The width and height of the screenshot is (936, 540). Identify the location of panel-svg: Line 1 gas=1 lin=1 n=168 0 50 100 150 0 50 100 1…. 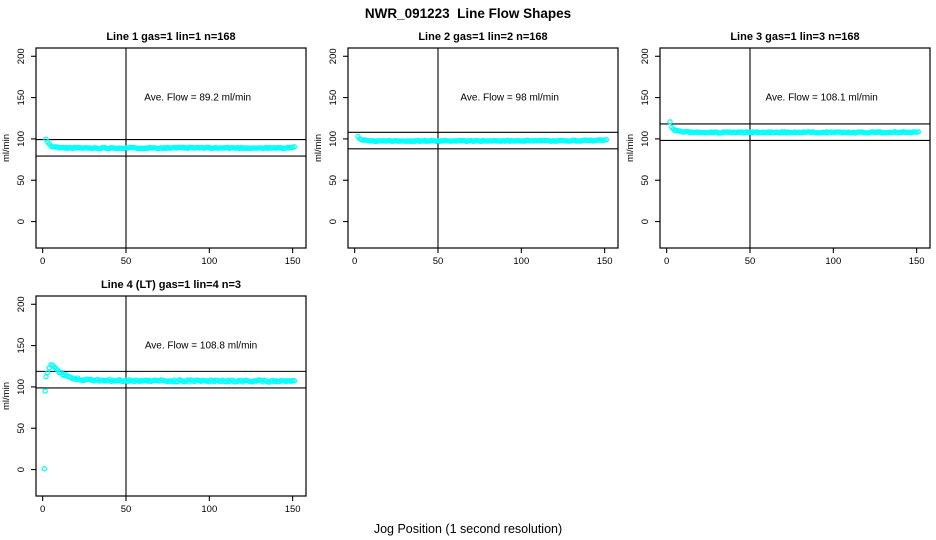
(154, 149).